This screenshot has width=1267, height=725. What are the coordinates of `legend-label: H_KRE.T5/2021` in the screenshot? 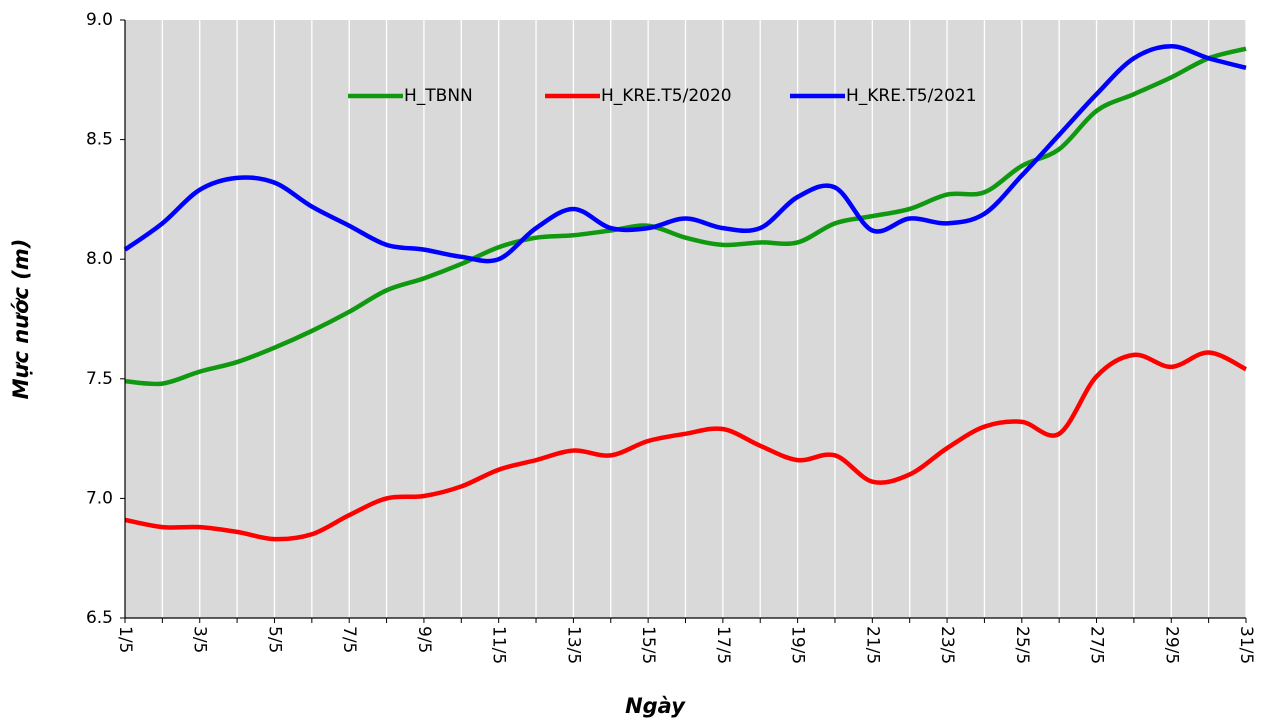 It's located at (911, 96).